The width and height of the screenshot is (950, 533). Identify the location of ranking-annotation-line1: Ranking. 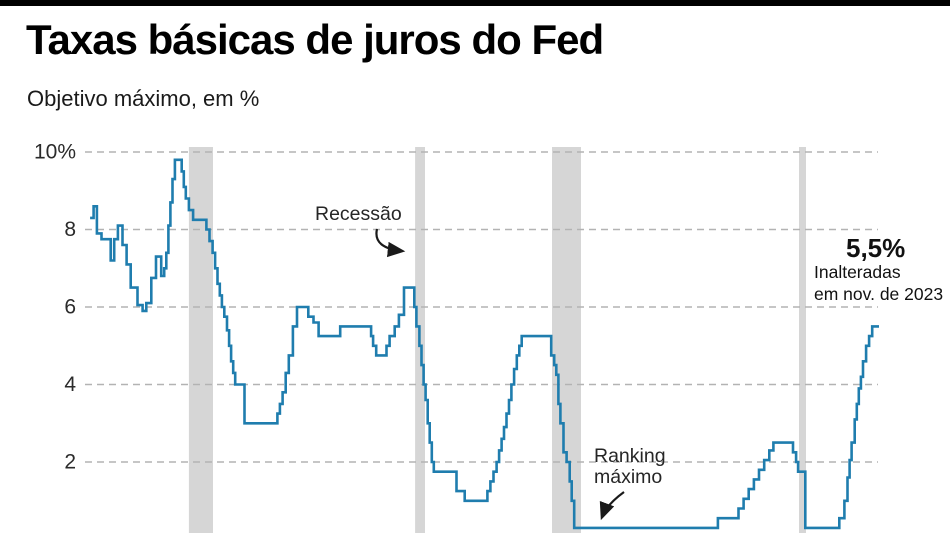
(630, 456).